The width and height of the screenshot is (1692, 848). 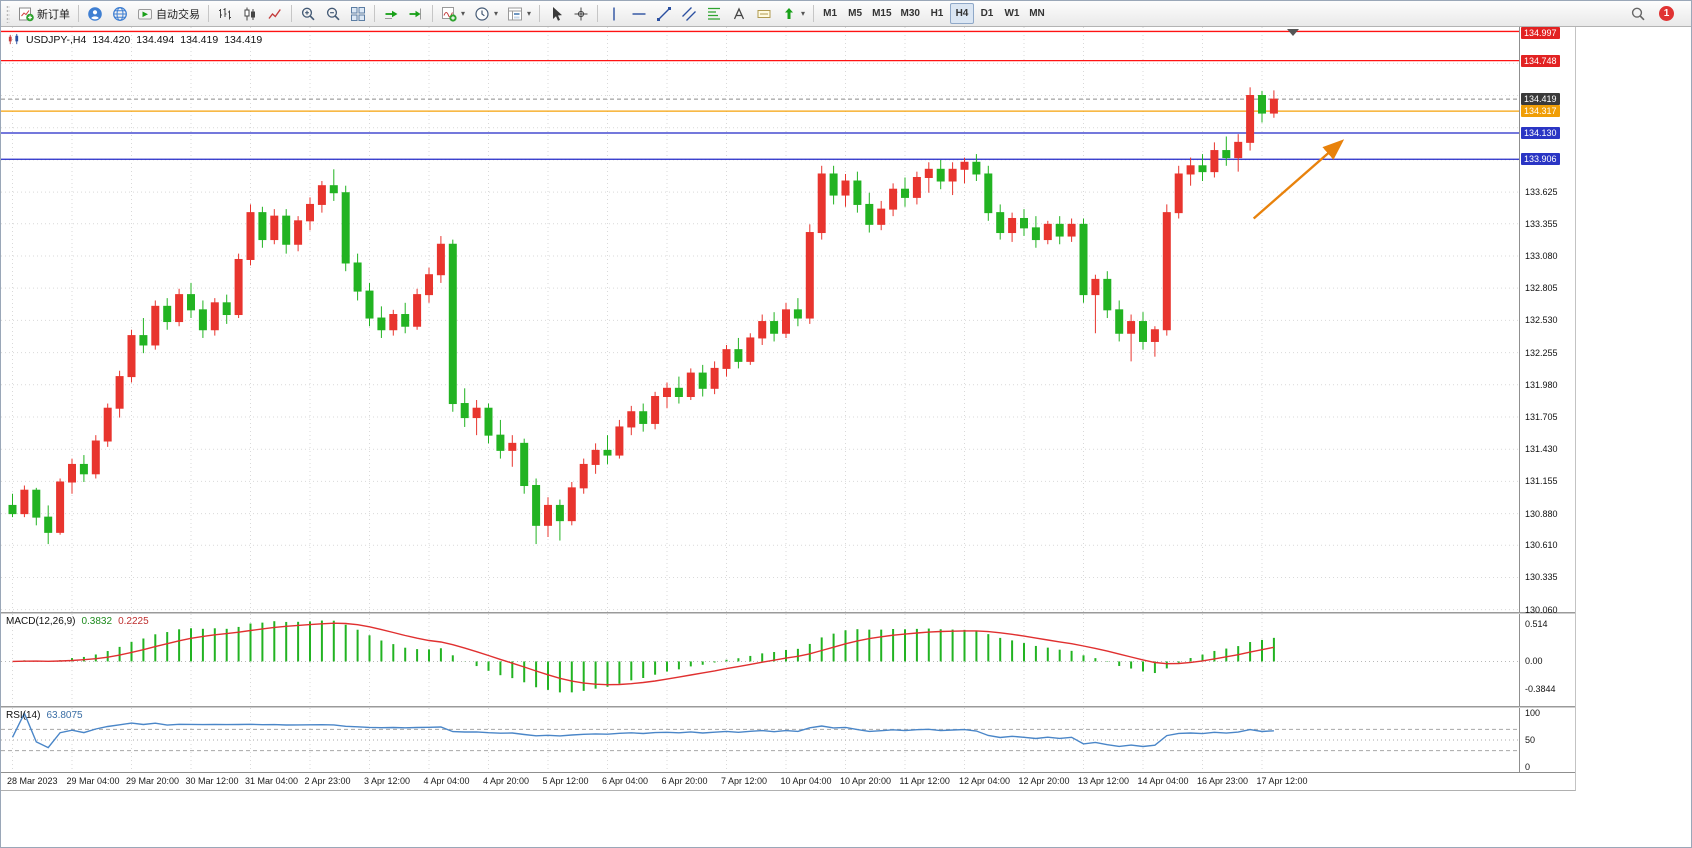 I want to click on chart-shift-marker, so click(x=1293, y=32).